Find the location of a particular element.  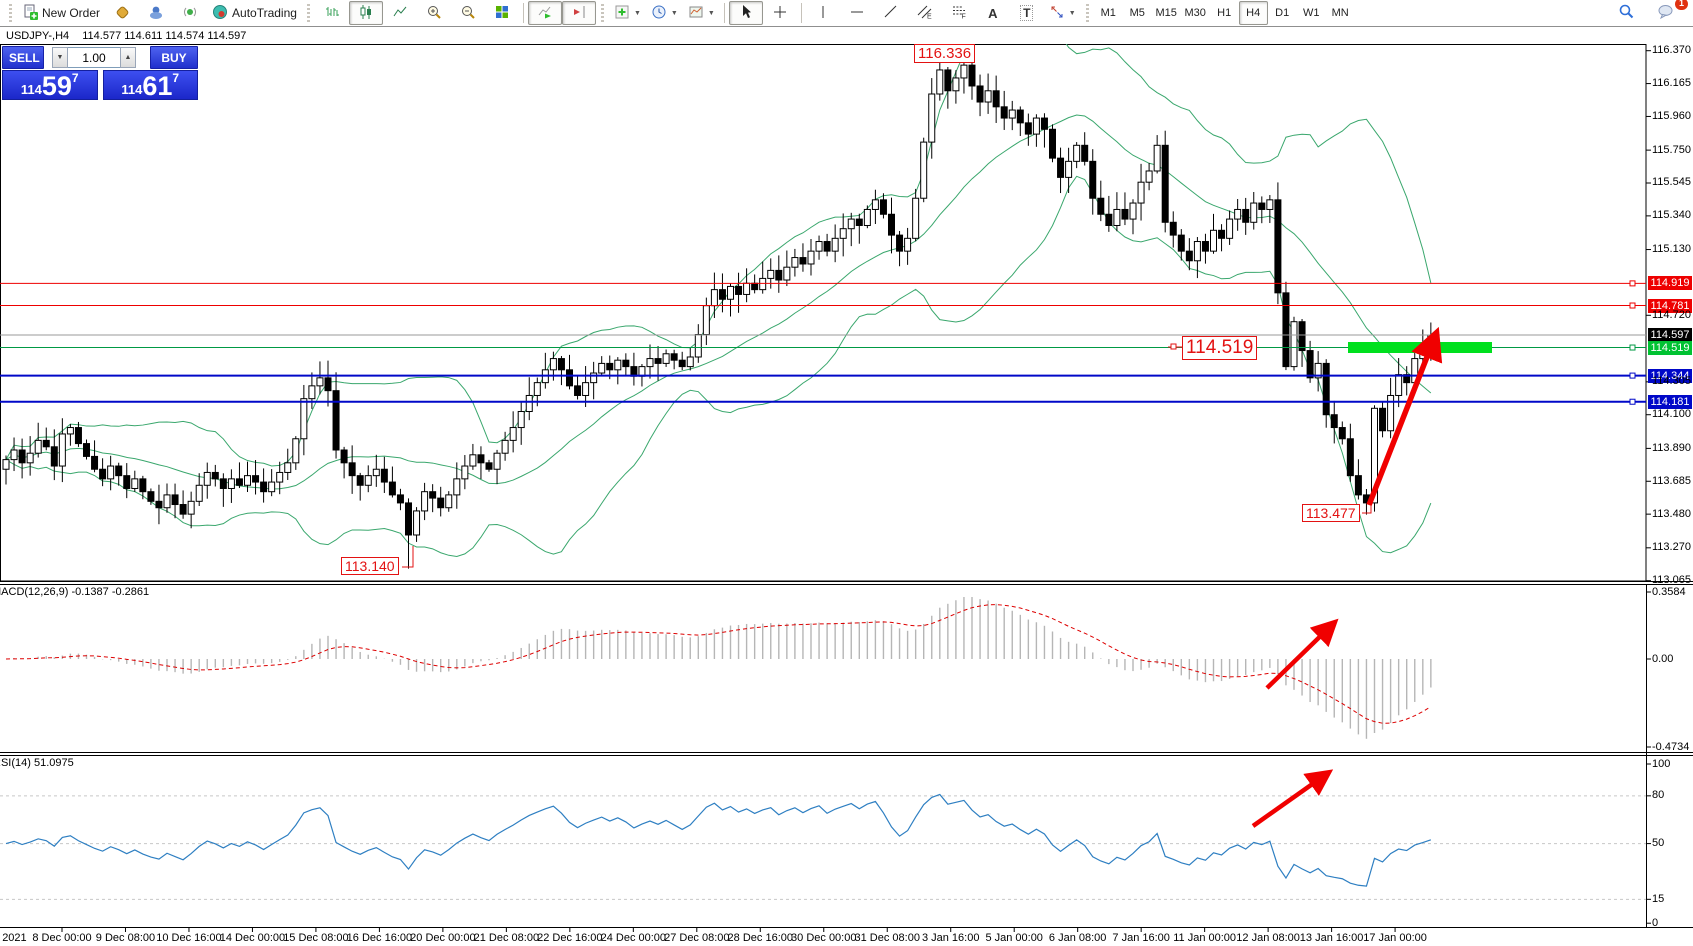

search-icon is located at coordinates (1626, 13).